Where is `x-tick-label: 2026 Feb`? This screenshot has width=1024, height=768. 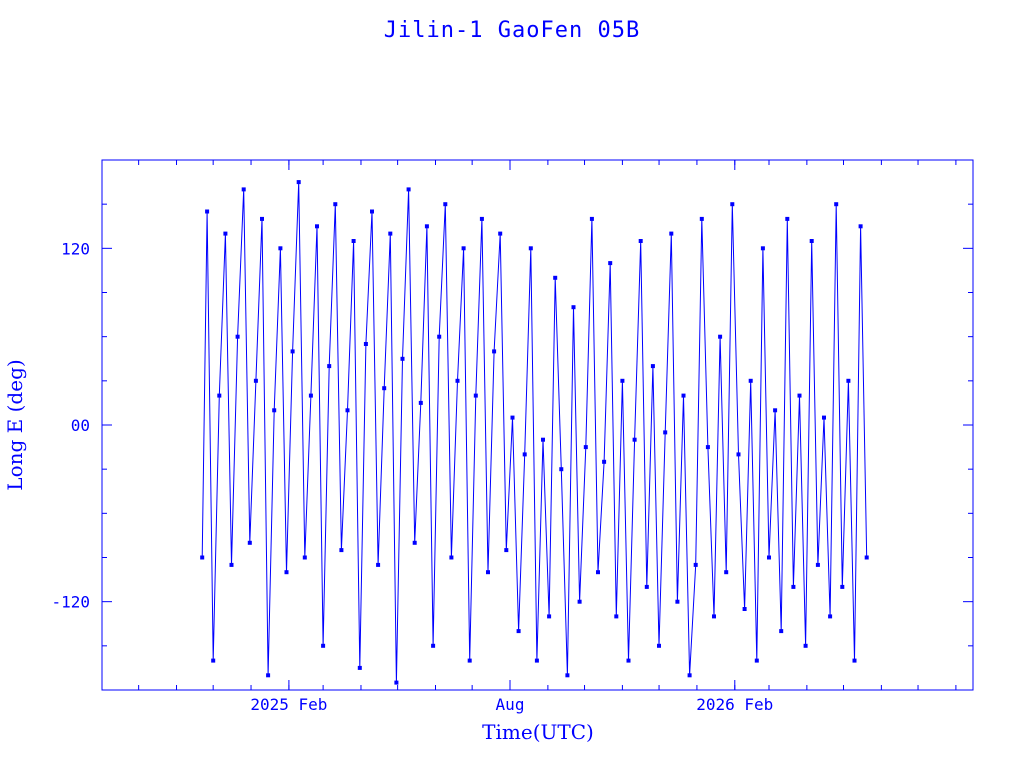
x-tick-label: 2026 Feb is located at coordinates (734, 704).